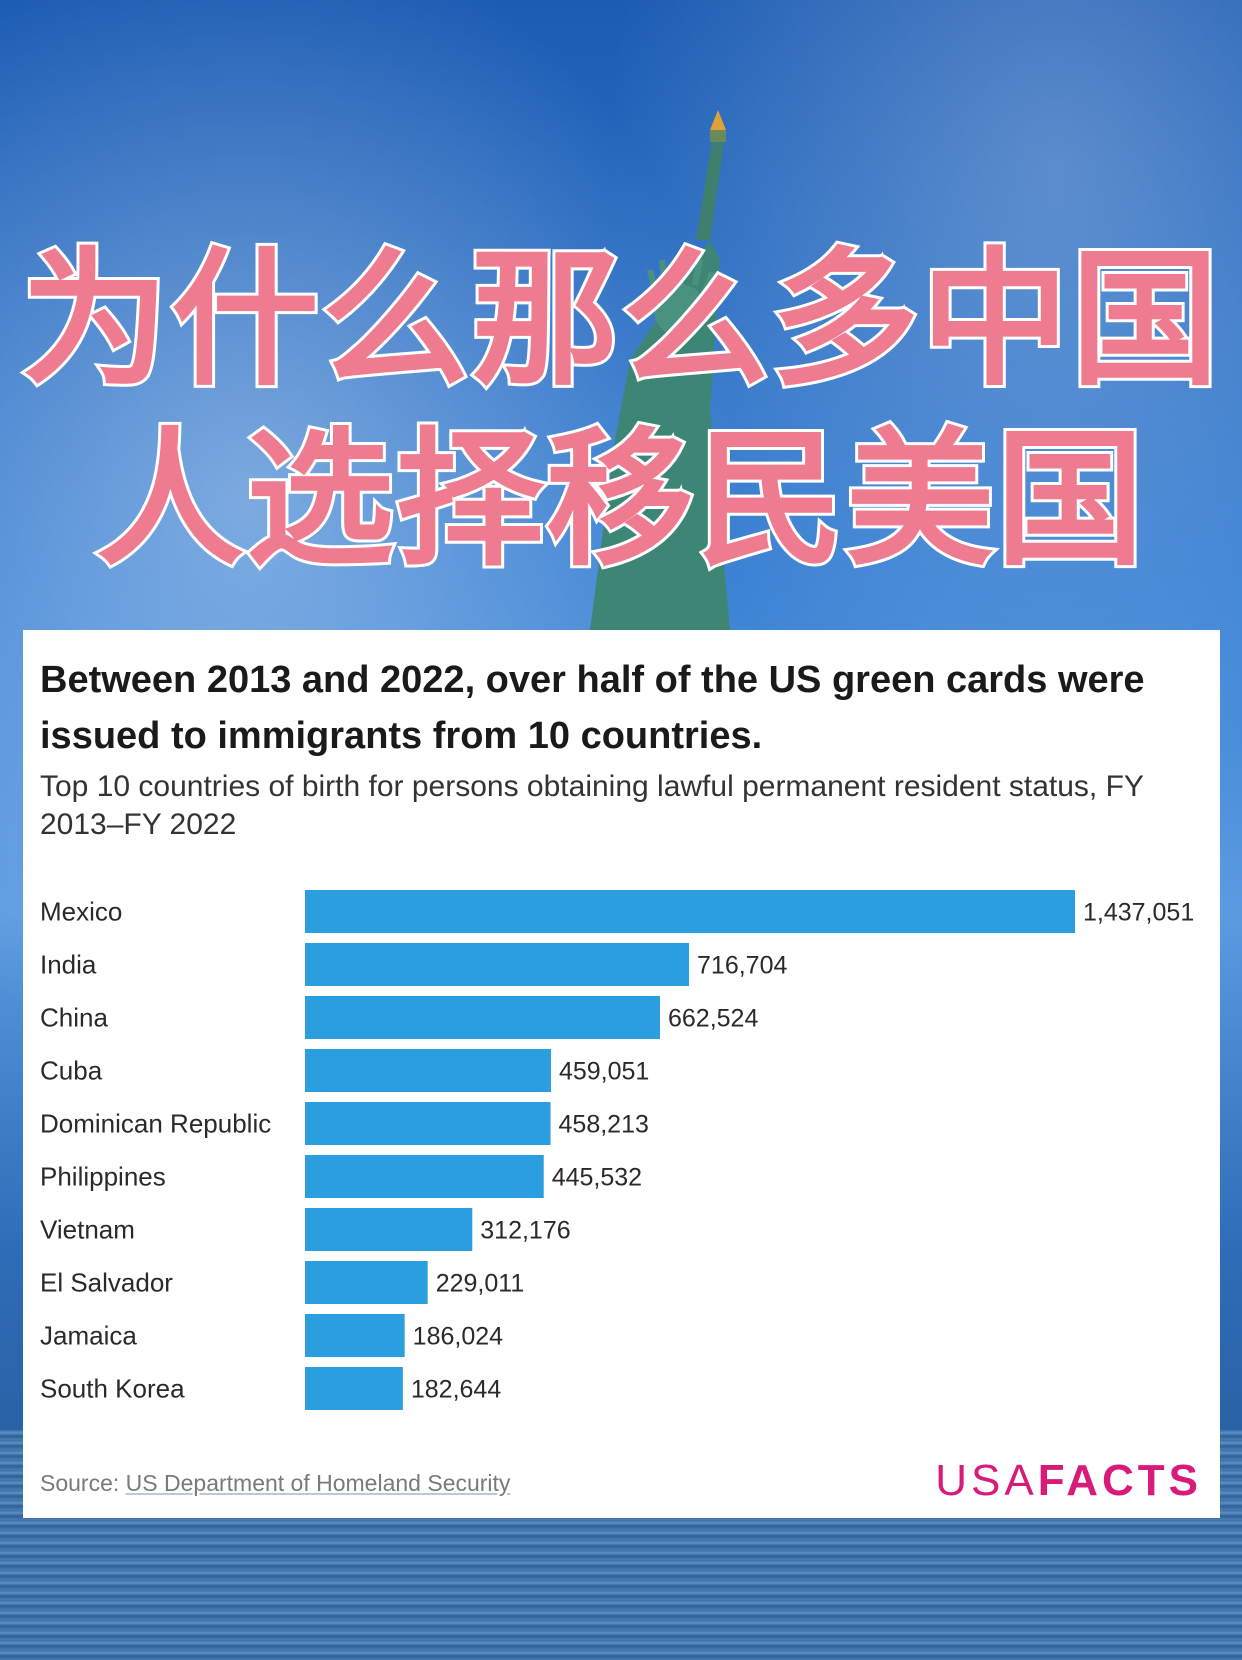 The image size is (1242, 1660). I want to click on value-label: 182,644, so click(456, 1390).